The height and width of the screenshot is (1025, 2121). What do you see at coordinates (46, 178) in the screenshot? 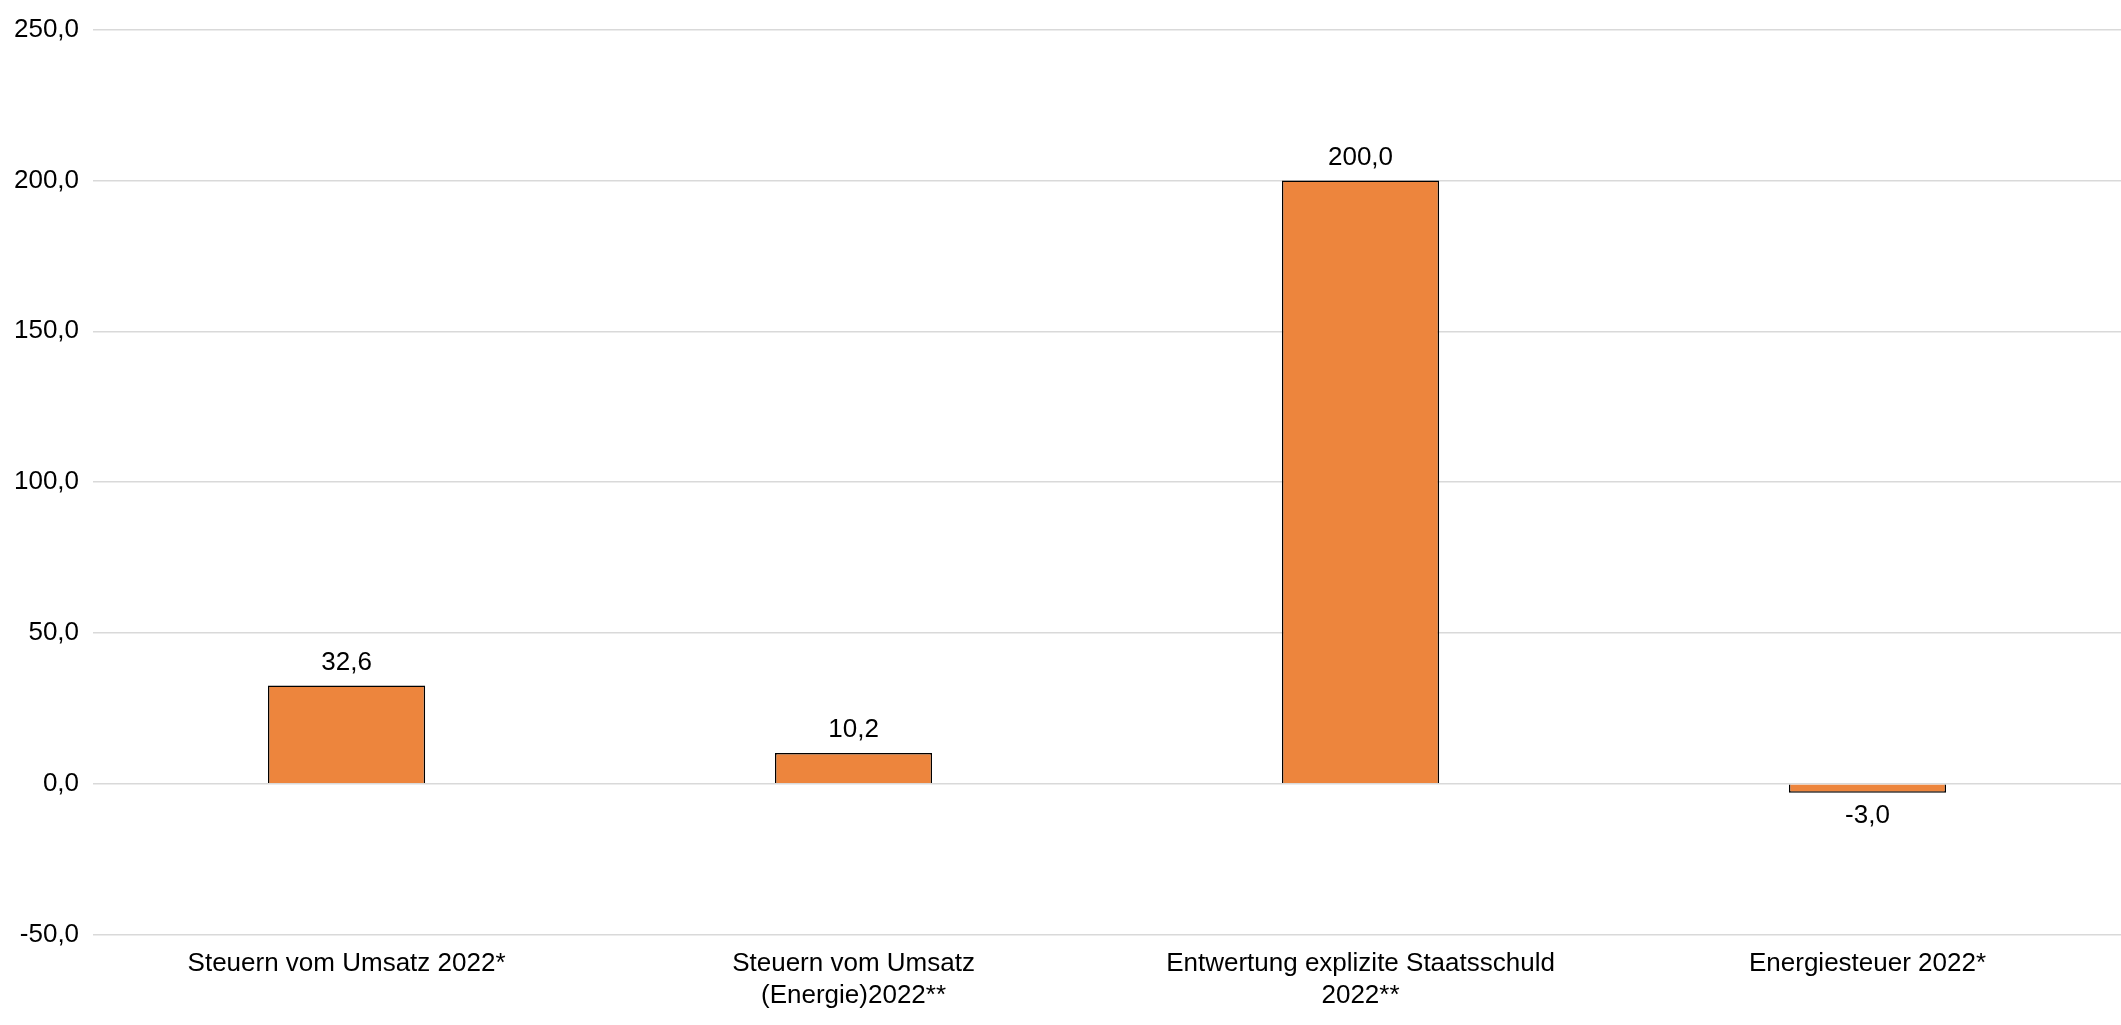
I see `y-tick-label: 200,0` at bounding box center [46, 178].